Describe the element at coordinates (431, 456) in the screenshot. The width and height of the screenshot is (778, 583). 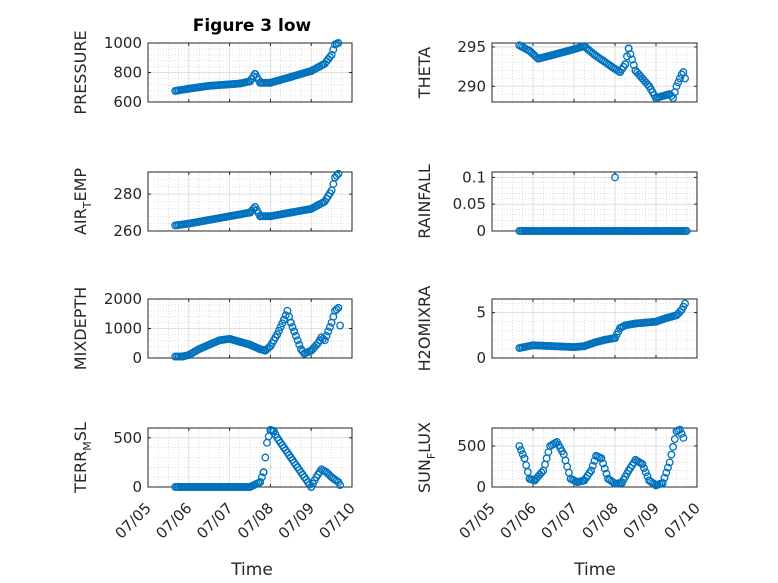
I see `y-axis-label-subscript: F` at that location.